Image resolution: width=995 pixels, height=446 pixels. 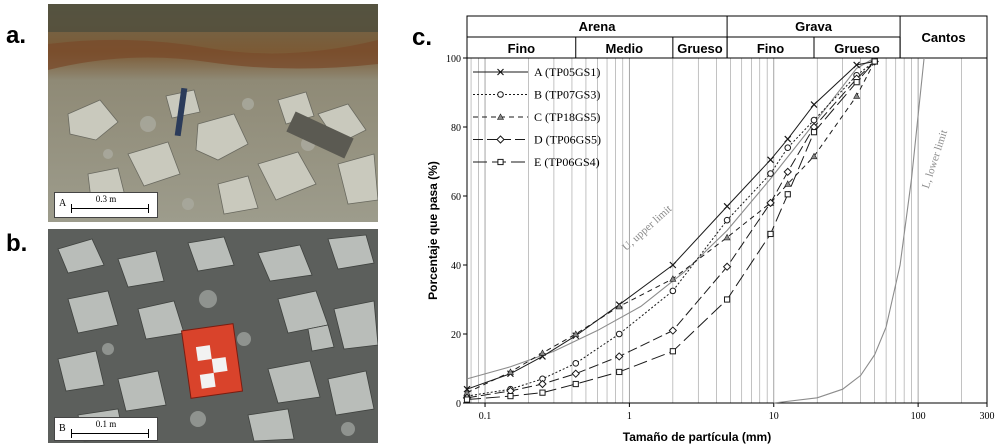 I want to click on y-tick-label: 60, so click(x=456, y=197).